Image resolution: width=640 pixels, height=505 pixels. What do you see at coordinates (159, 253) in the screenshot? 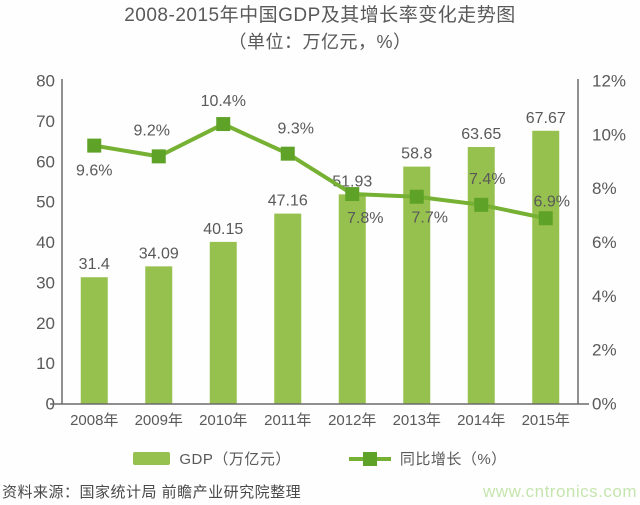
I see `gdp-value-label: 34.09` at bounding box center [159, 253].